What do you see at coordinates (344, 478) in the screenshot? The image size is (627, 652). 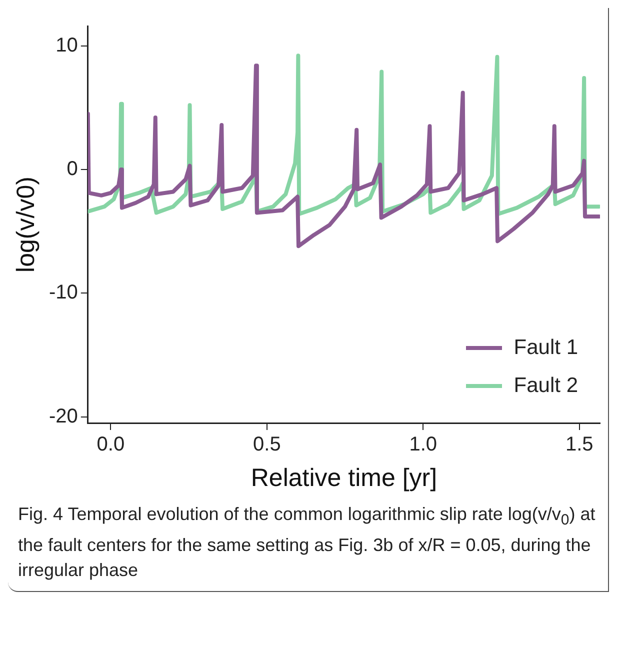 I see `x-axis-title: Relative time [yr]` at bounding box center [344, 478].